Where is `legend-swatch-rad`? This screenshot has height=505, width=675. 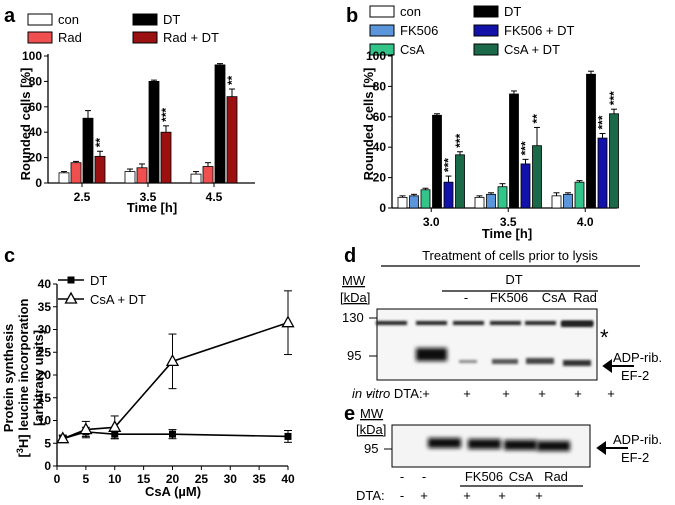
legend-swatch-rad is located at coordinates (40, 37).